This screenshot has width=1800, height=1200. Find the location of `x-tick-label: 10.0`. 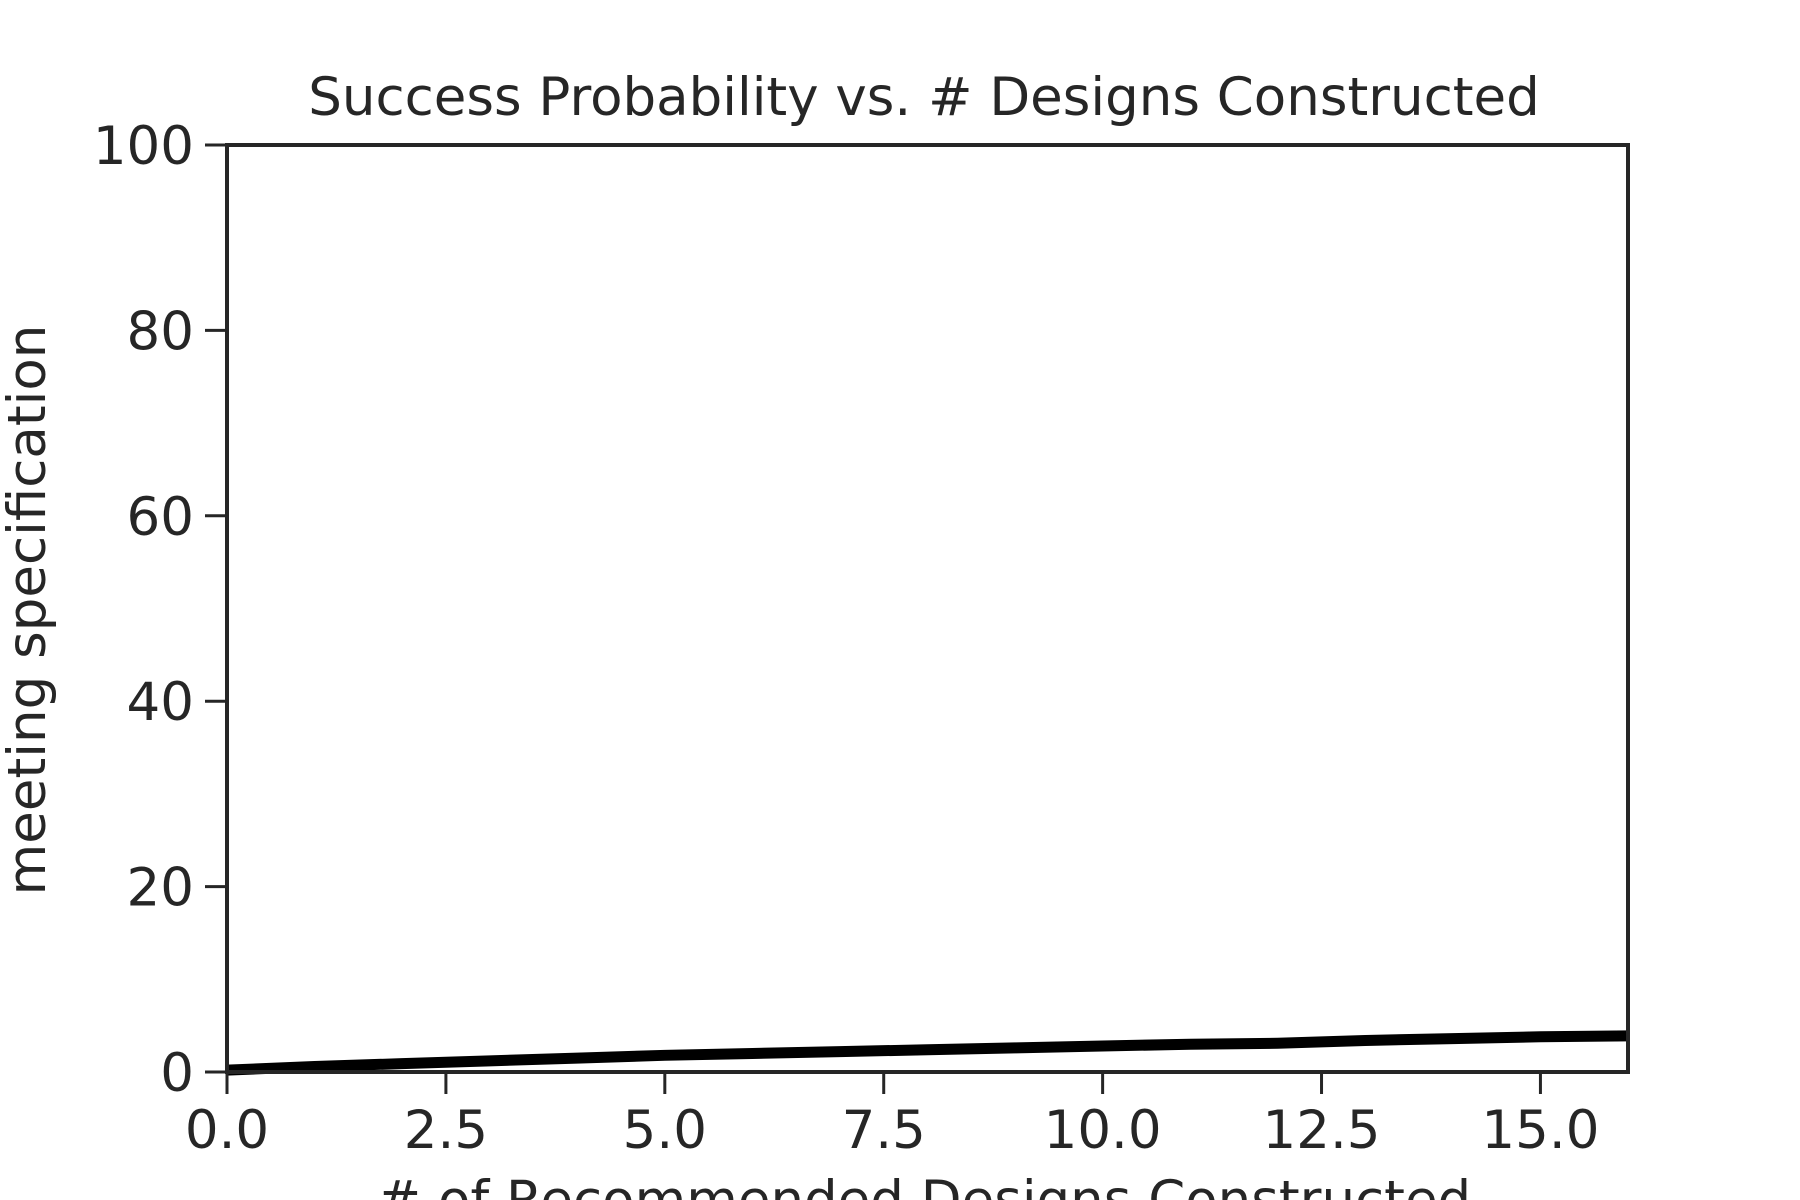

x-tick-label: 10.0 is located at coordinates (1103, 1130).